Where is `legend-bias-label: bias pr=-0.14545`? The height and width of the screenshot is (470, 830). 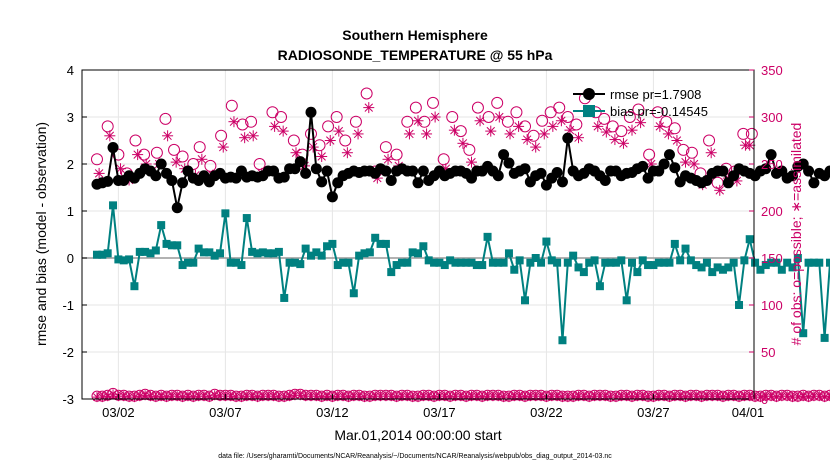 legend-bias-label: bias pr=-0.14545 is located at coordinates (659, 111).